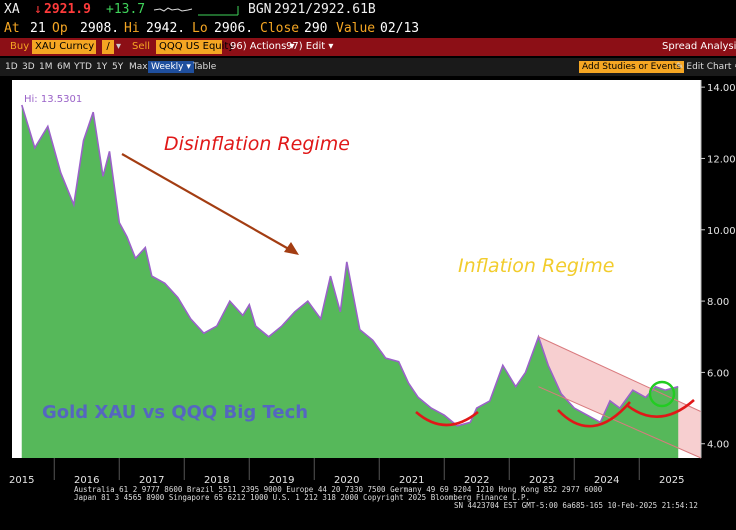 The height and width of the screenshot is (530, 736). Describe the element at coordinates (208, 203) in the screenshot. I see `disinflation-arrow` at that location.